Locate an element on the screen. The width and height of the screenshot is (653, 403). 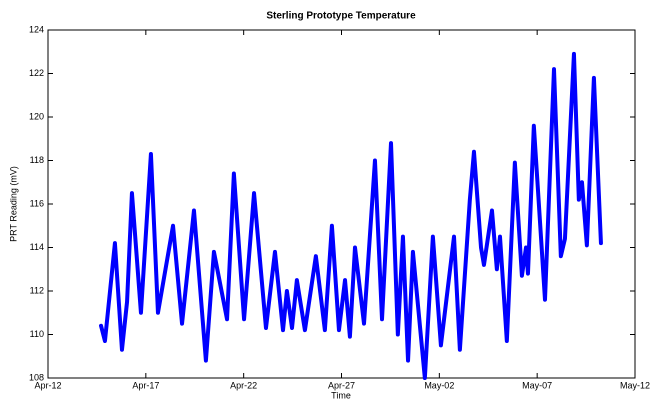
y-tick-label: 108 is located at coordinates (36, 377).